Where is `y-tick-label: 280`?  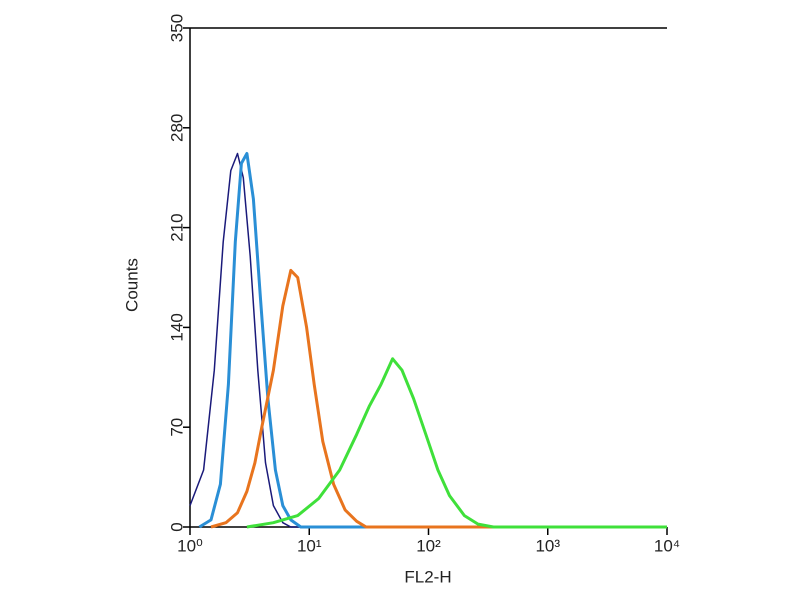 y-tick-label: 280 is located at coordinates (176, 128).